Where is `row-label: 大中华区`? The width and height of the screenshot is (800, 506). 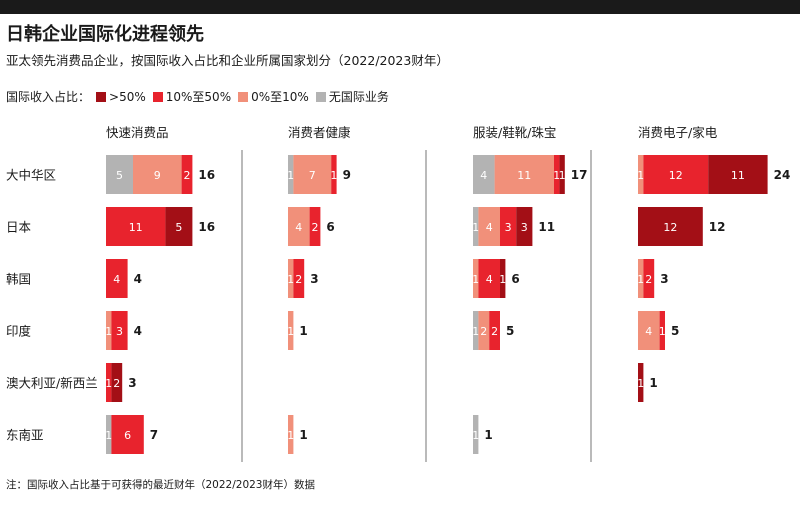
row-label: 大中华区 is located at coordinates (31, 175).